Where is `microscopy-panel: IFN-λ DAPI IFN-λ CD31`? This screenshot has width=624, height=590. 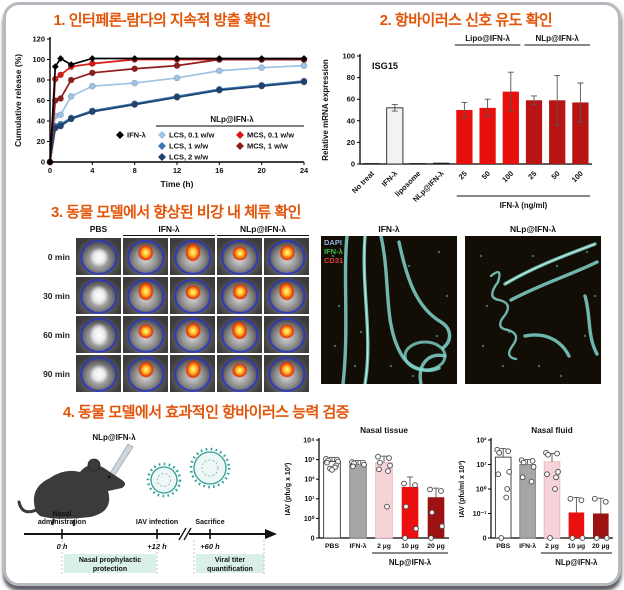
microscopy-panel: IFN-λ DAPI IFN-λ CD31 is located at coordinates (389, 308).